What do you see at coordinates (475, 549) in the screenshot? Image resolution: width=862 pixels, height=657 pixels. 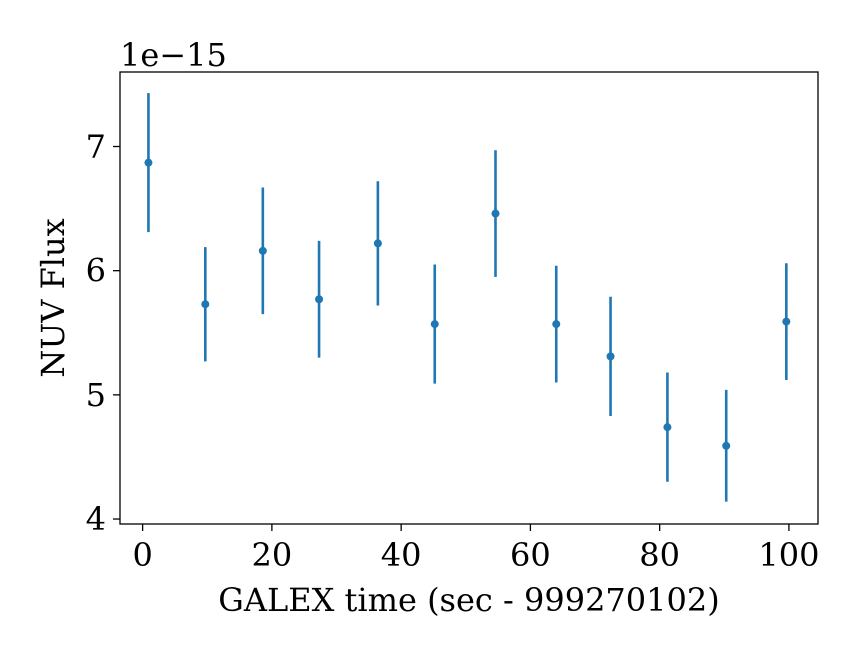 I see `x-axis: 0 20 40 60 80 100` at bounding box center [475, 549].